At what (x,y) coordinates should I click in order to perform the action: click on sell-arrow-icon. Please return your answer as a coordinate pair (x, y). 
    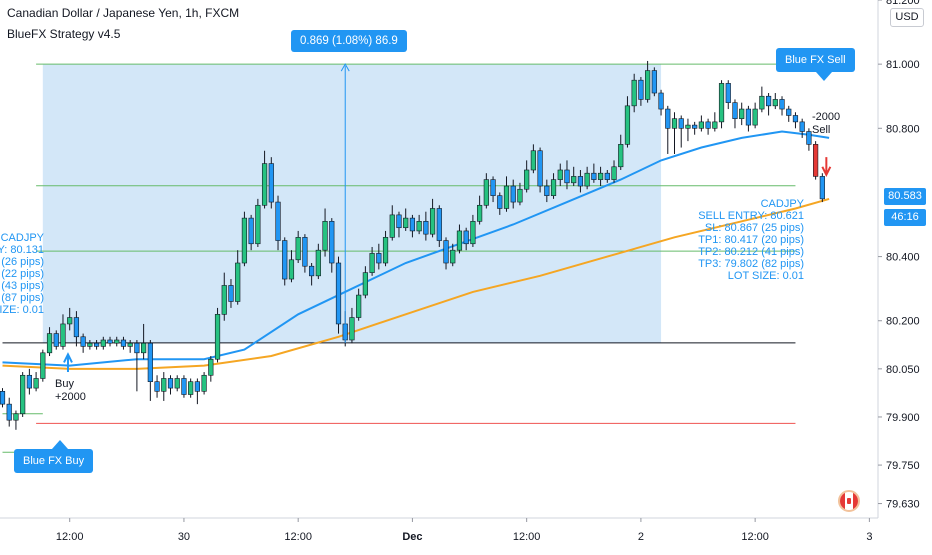
    Looking at the image, I should click on (826, 167).